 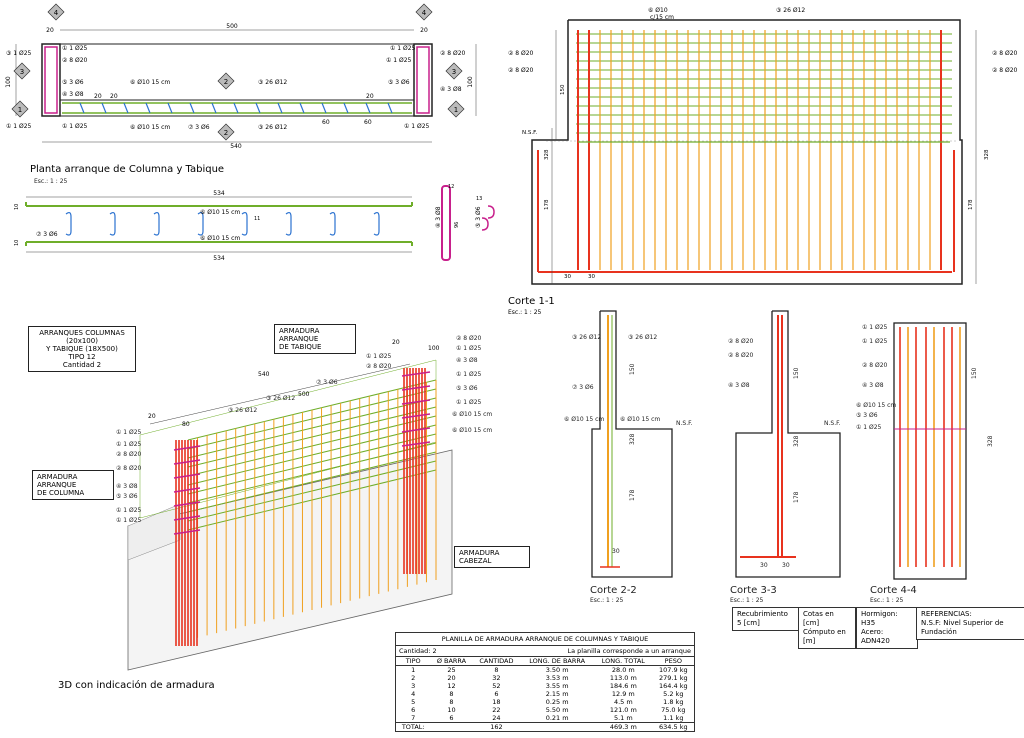 What do you see at coordinates (673, 670) in the screenshot?
I see `table-cell: 107.9 kg` at bounding box center [673, 670].